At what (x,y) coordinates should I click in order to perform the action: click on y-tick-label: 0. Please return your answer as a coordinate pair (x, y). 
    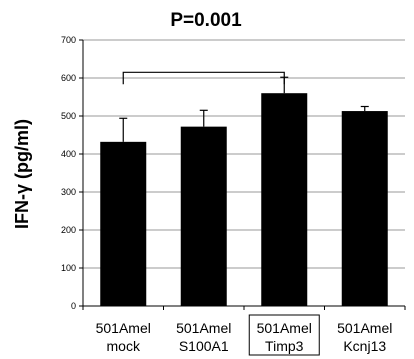
    Looking at the image, I should click on (73, 306).